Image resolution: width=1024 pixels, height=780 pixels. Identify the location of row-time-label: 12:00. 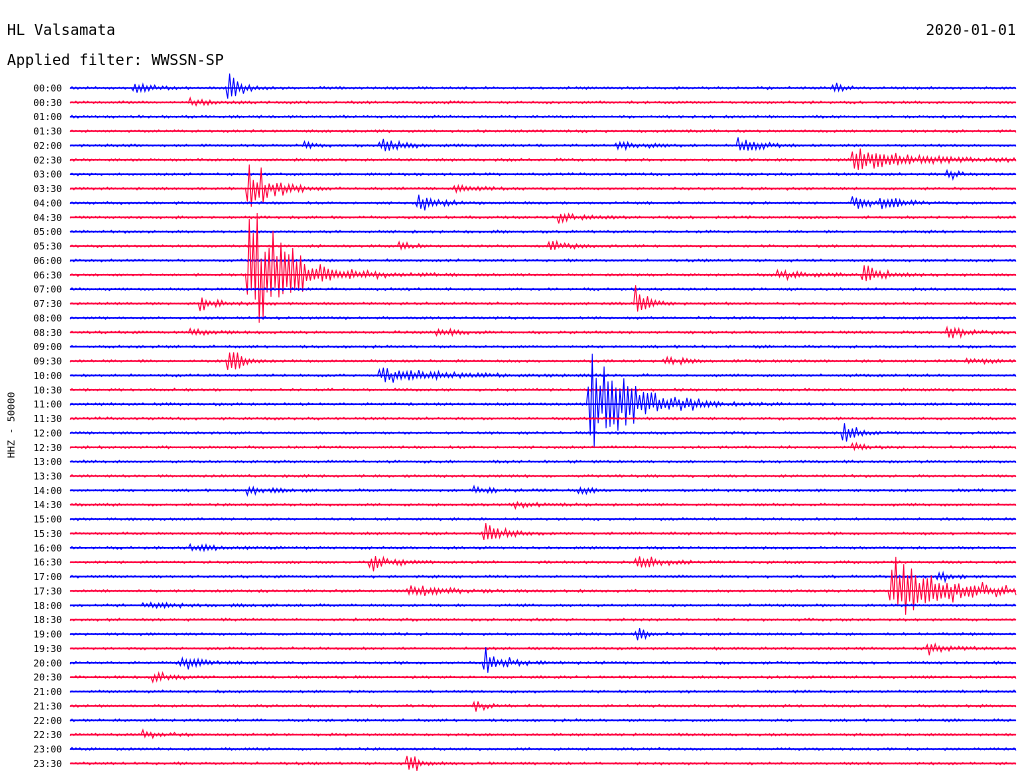
(47, 433).